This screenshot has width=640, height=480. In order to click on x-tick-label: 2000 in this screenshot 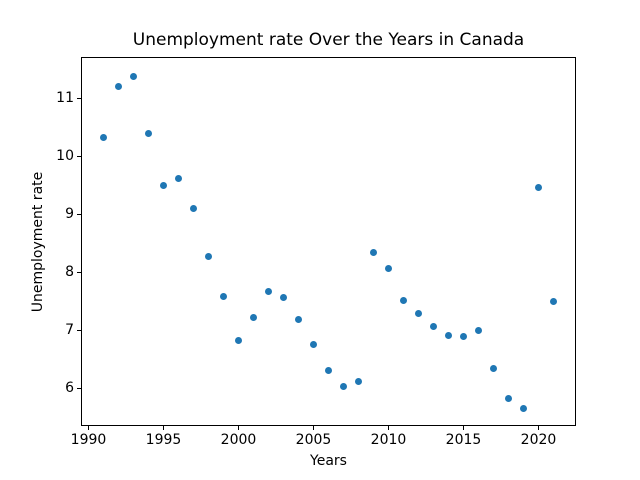, I will do `click(238, 440)`.